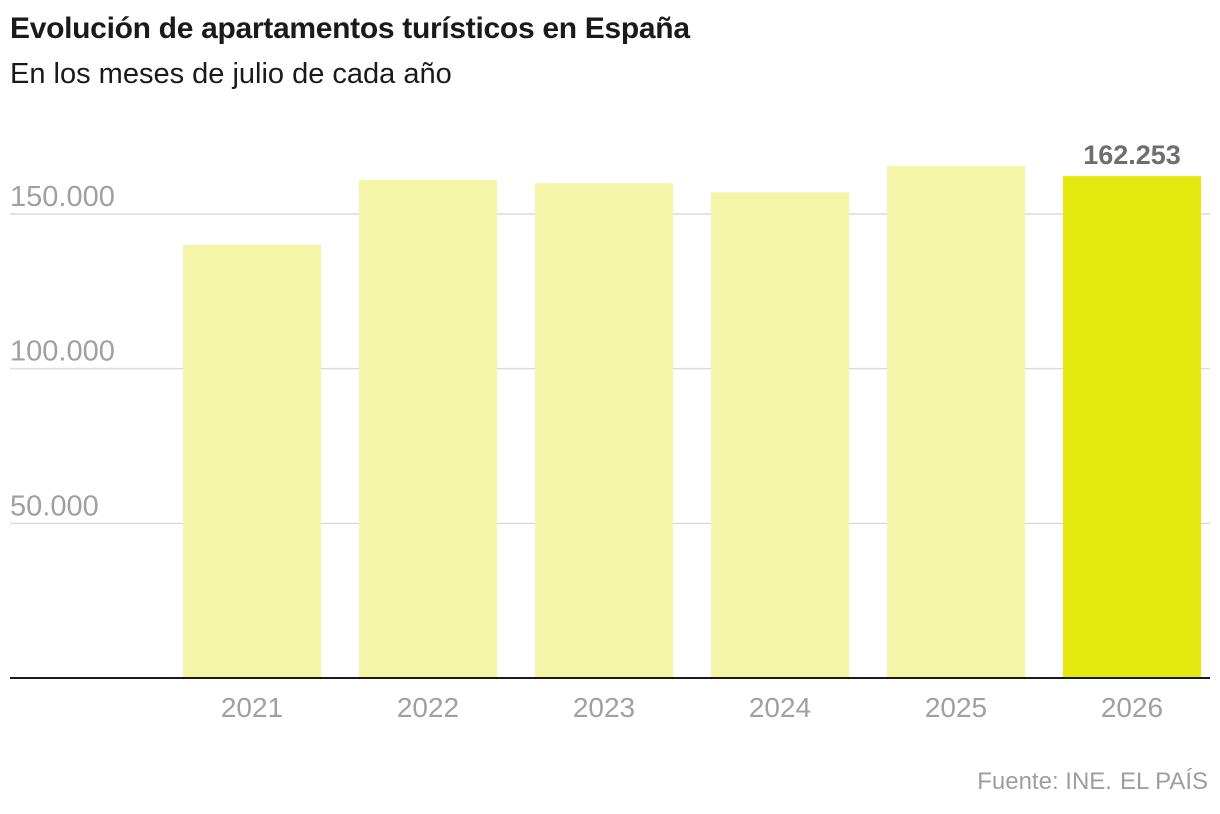  Describe the element at coordinates (956, 422) in the screenshot. I see `bar-2025` at that location.